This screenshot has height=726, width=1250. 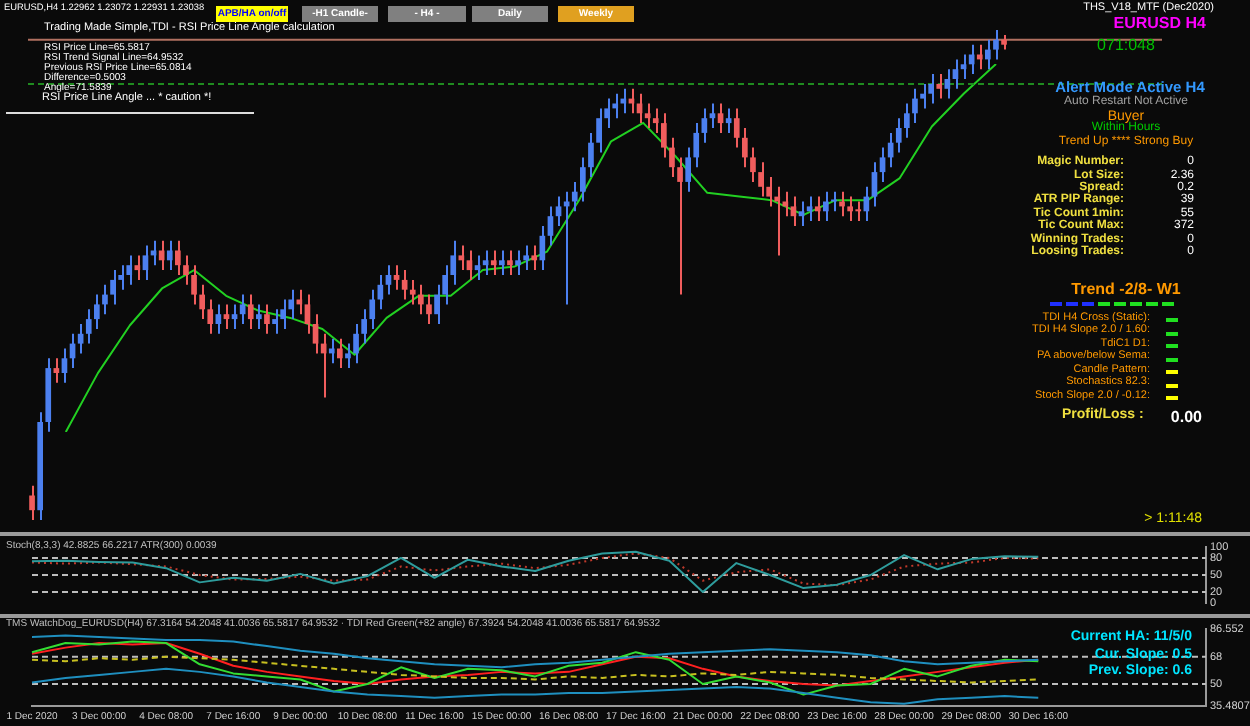 I want to click on text: 071:048, so click(x=1126, y=45).